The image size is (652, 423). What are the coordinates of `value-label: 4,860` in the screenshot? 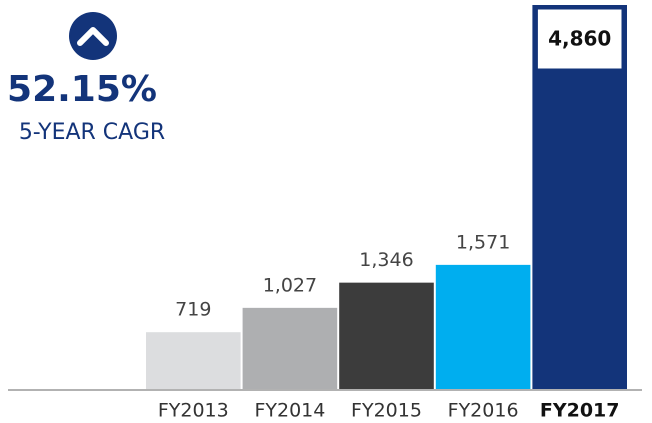 It's located at (579, 39).